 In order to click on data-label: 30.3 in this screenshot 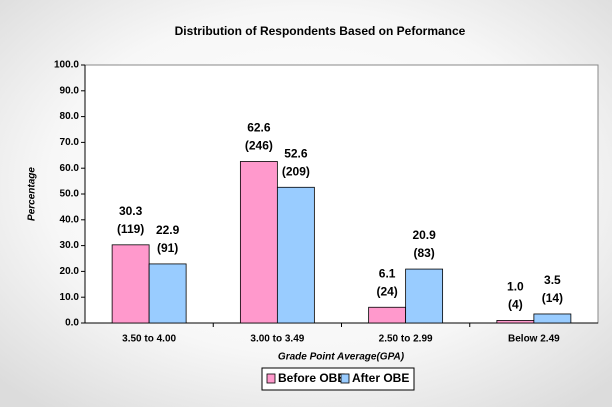, I will do `click(131, 211)`.